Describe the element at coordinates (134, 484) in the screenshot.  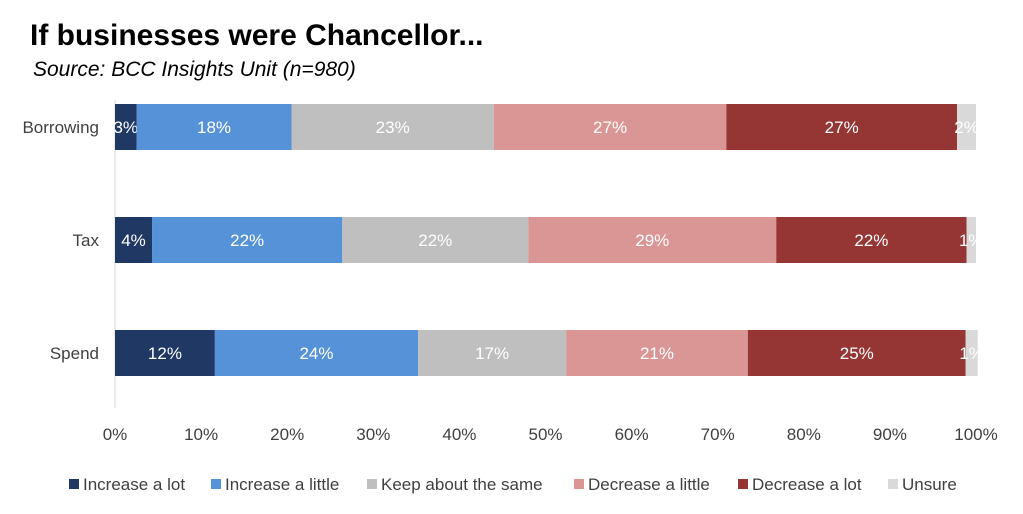
I see `legend-label: Increase a lot` at that location.